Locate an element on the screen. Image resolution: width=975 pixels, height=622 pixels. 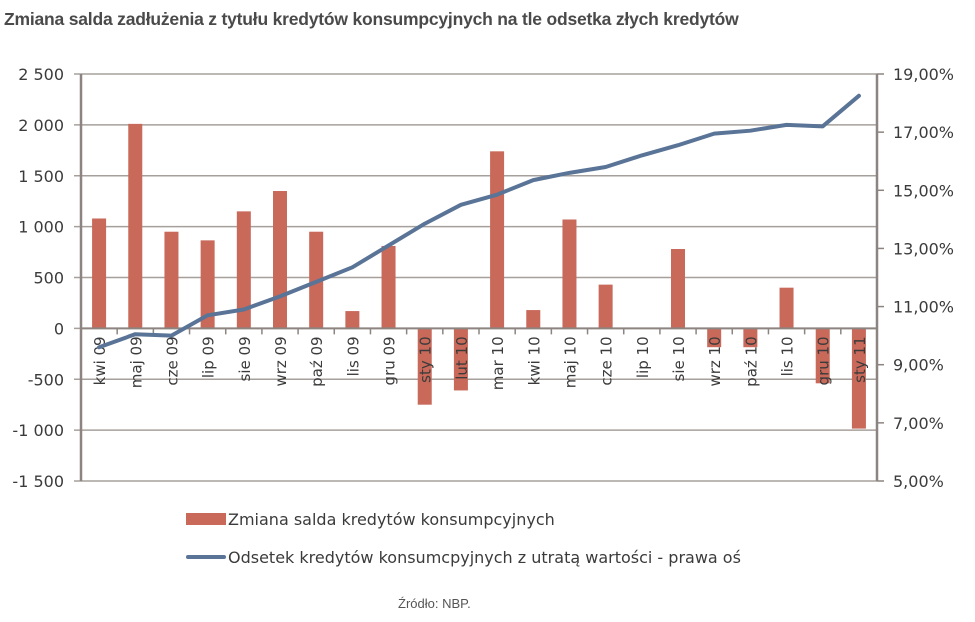
category-label: paź 09 is located at coordinates (317, 361).